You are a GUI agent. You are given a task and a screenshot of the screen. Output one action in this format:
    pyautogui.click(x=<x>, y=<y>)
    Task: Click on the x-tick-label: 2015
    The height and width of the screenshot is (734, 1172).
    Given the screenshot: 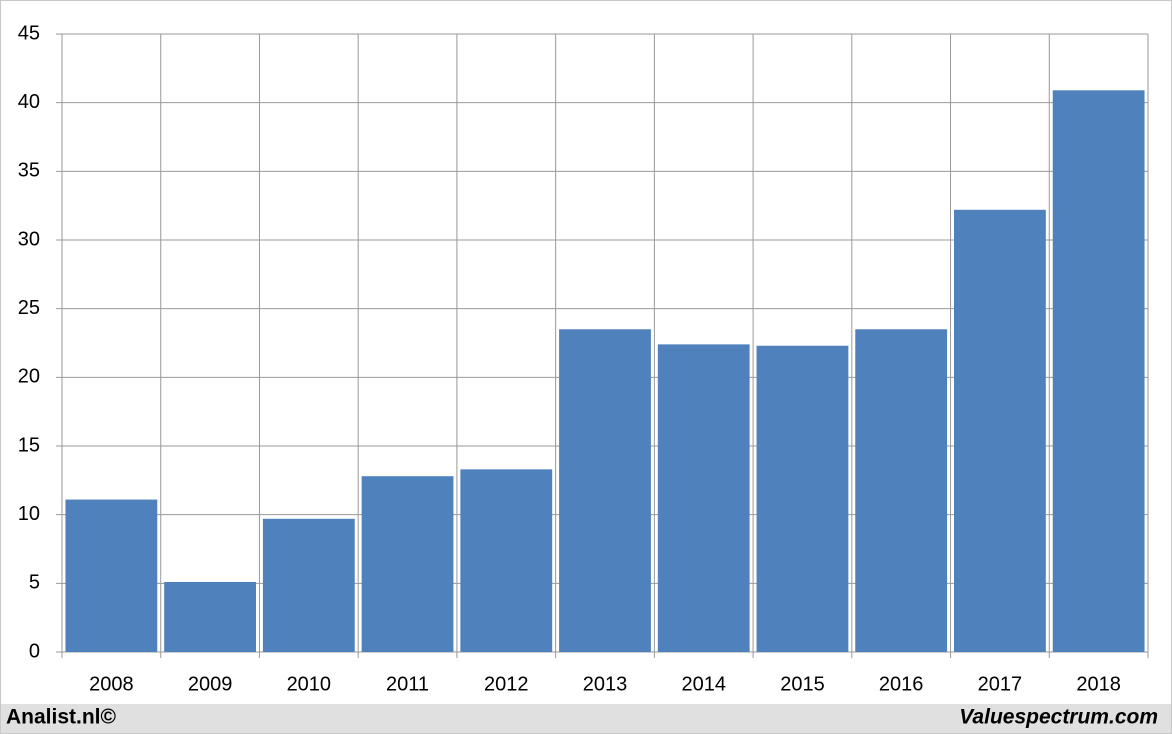 What is the action you would take?
    pyautogui.click(x=802, y=684)
    